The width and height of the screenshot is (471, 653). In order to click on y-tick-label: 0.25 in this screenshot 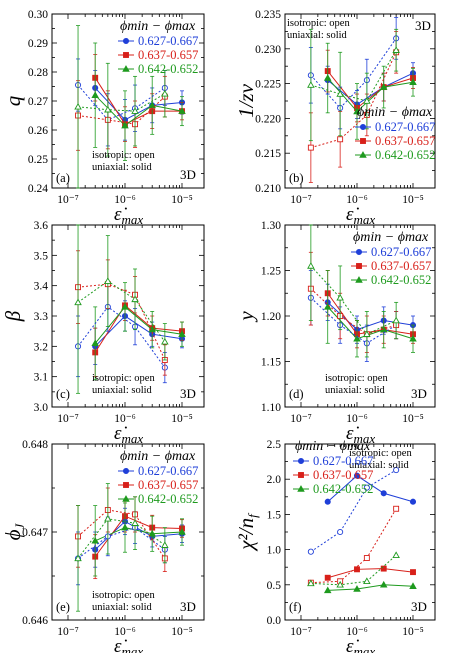, I will do `click(38, 160)`.